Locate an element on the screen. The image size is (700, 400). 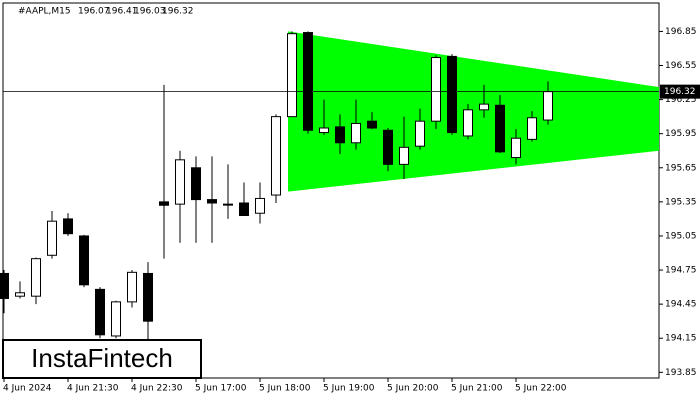
x-tick-label: 5 Jun 17:00 is located at coordinates (221, 389).